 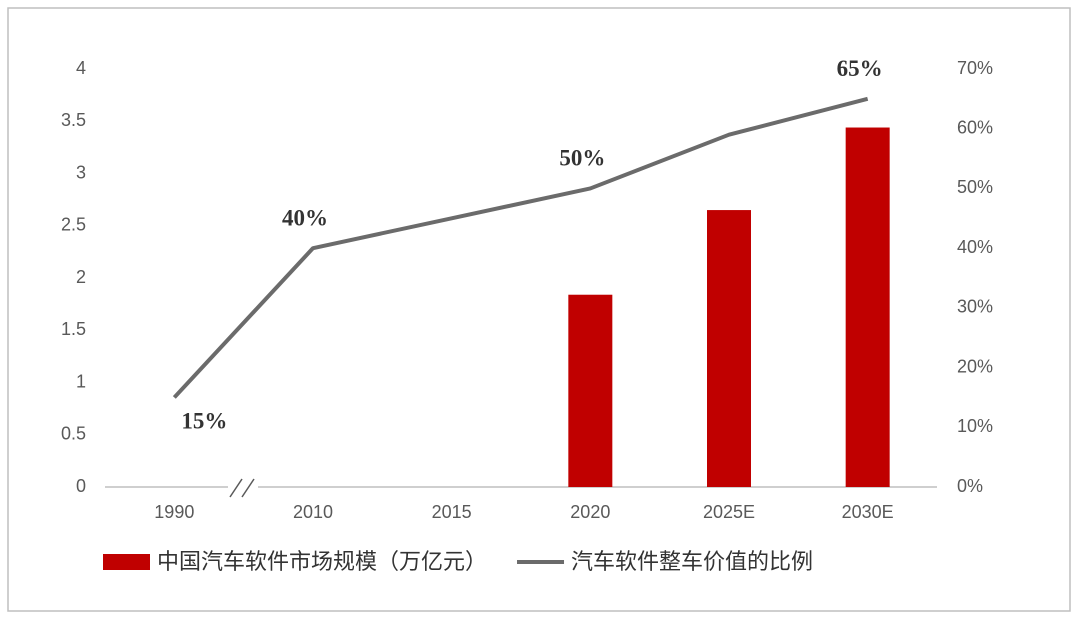 I want to click on y-tick-label: 0, so click(x=81, y=486).